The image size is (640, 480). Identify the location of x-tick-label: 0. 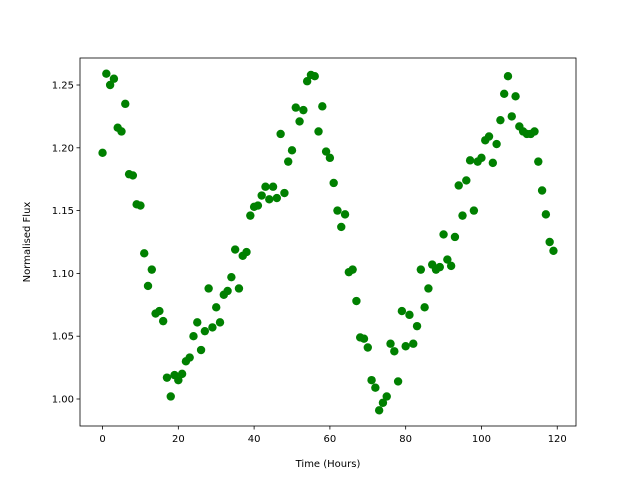
(102, 439).